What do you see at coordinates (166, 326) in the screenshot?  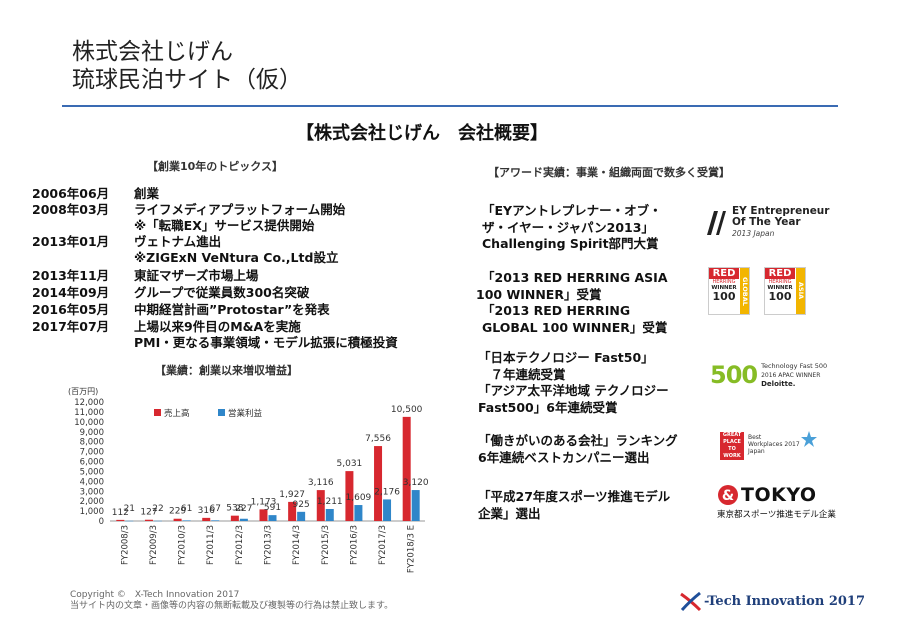 I see `timeline-row: 2017年07月 上場以来9件目のM&Aを実施` at bounding box center [166, 326].